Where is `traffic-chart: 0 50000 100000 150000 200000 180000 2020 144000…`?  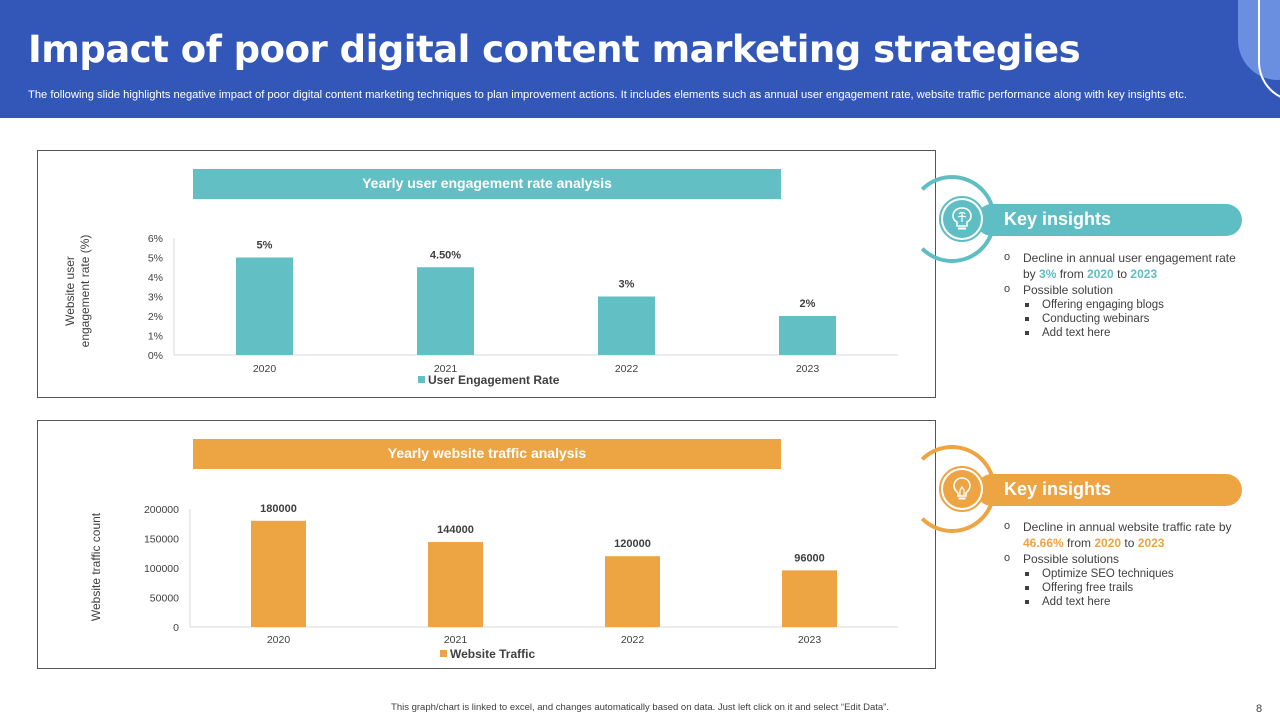
traffic-chart: 0 50000 100000 150000 200000 180000 2020 144000… is located at coordinates (493, 582).